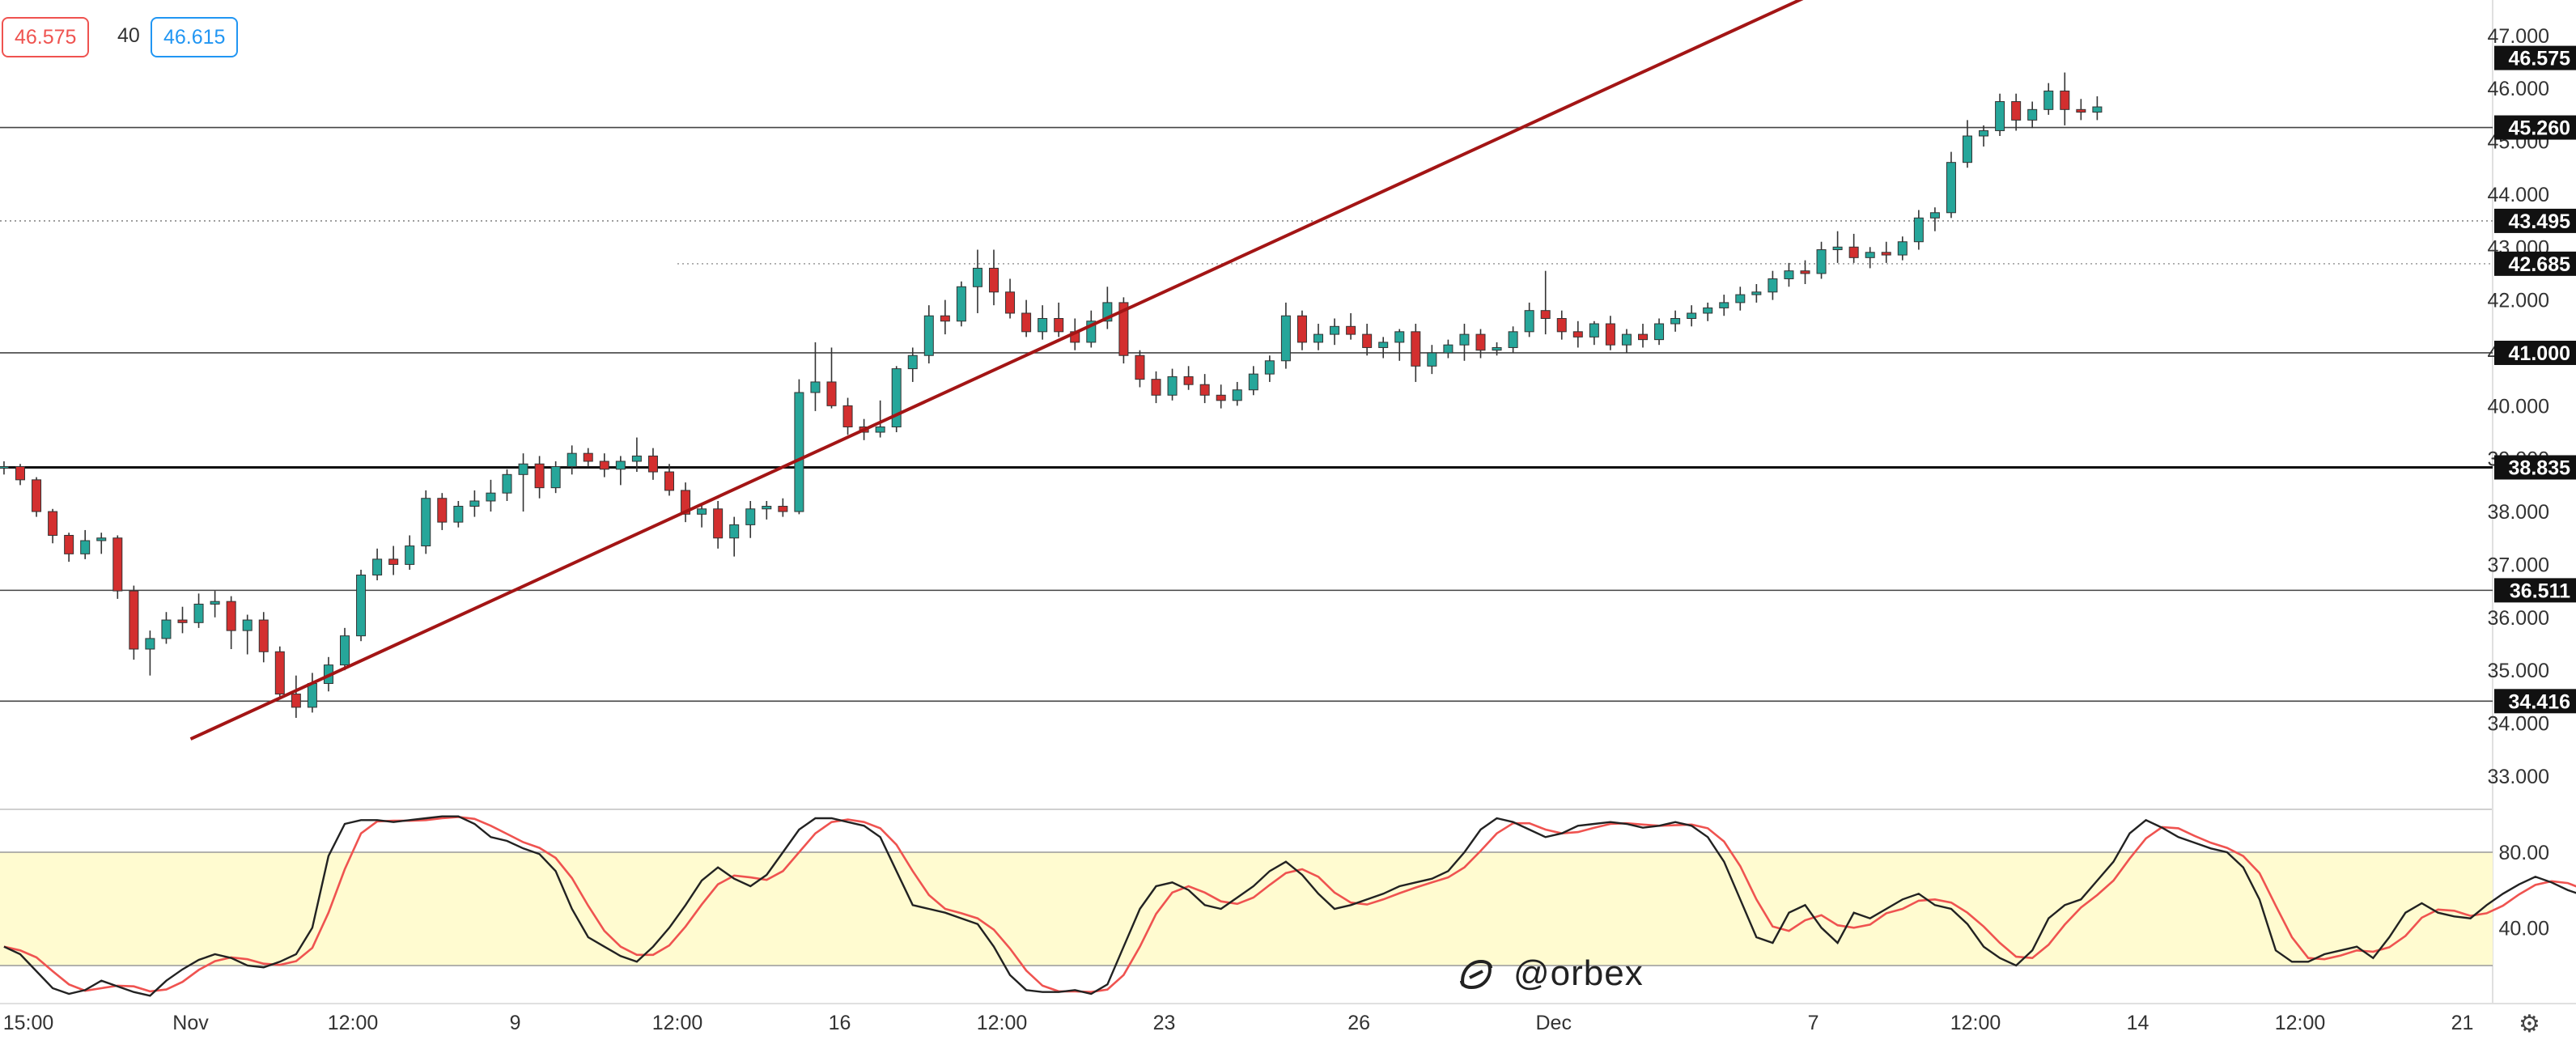  Describe the element at coordinates (2540, 467) in the screenshot. I see `level-label: 38.835` at that location.